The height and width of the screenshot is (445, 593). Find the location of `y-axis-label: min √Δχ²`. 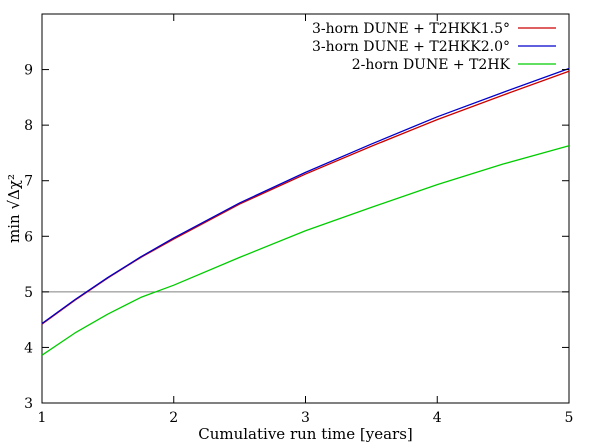

y-axis-label: min √Δχ² is located at coordinates (14, 208).